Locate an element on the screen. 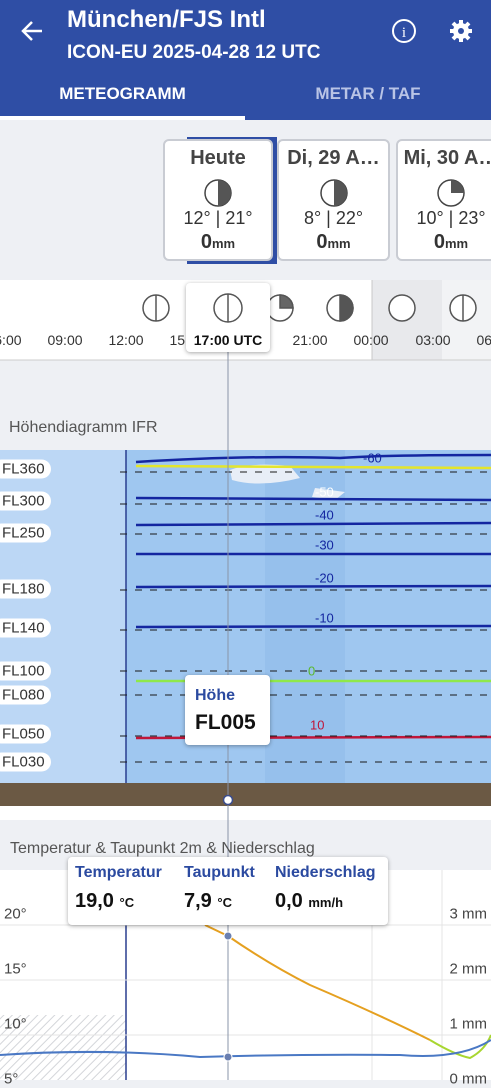 Image resolution: width=491 pixels, height=1088 pixels. flight-level: FL360 is located at coordinates (25, 469).